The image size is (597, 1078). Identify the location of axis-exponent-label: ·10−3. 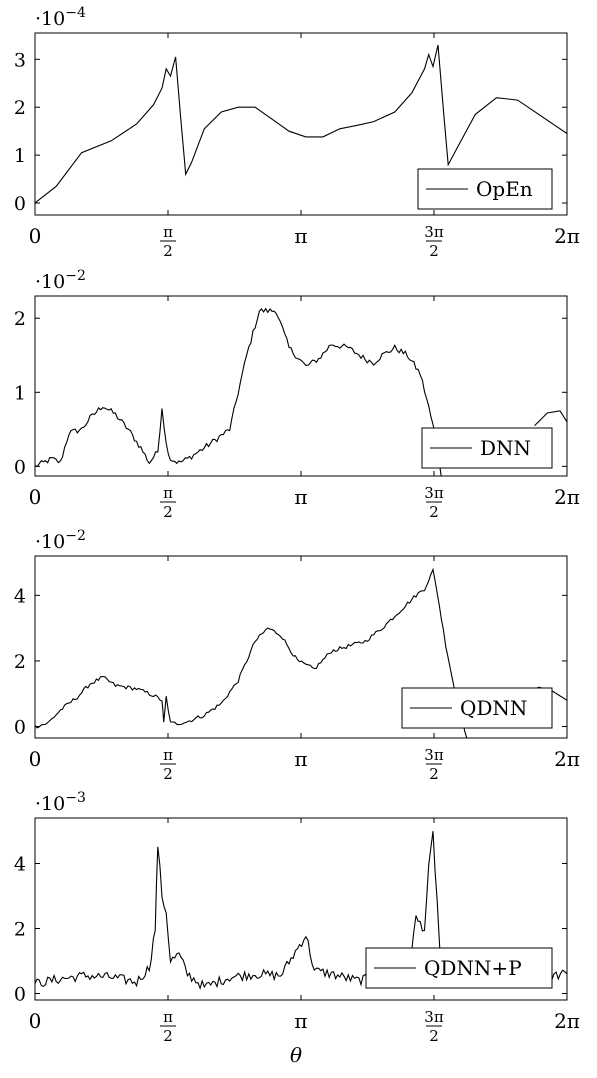
(60, 802).